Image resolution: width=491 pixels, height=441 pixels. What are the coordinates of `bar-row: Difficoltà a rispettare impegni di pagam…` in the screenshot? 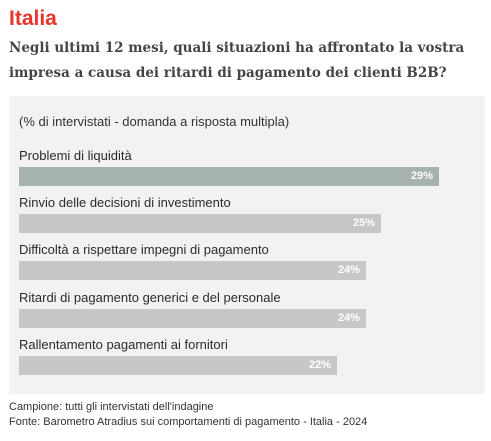 It's located at (247, 262).